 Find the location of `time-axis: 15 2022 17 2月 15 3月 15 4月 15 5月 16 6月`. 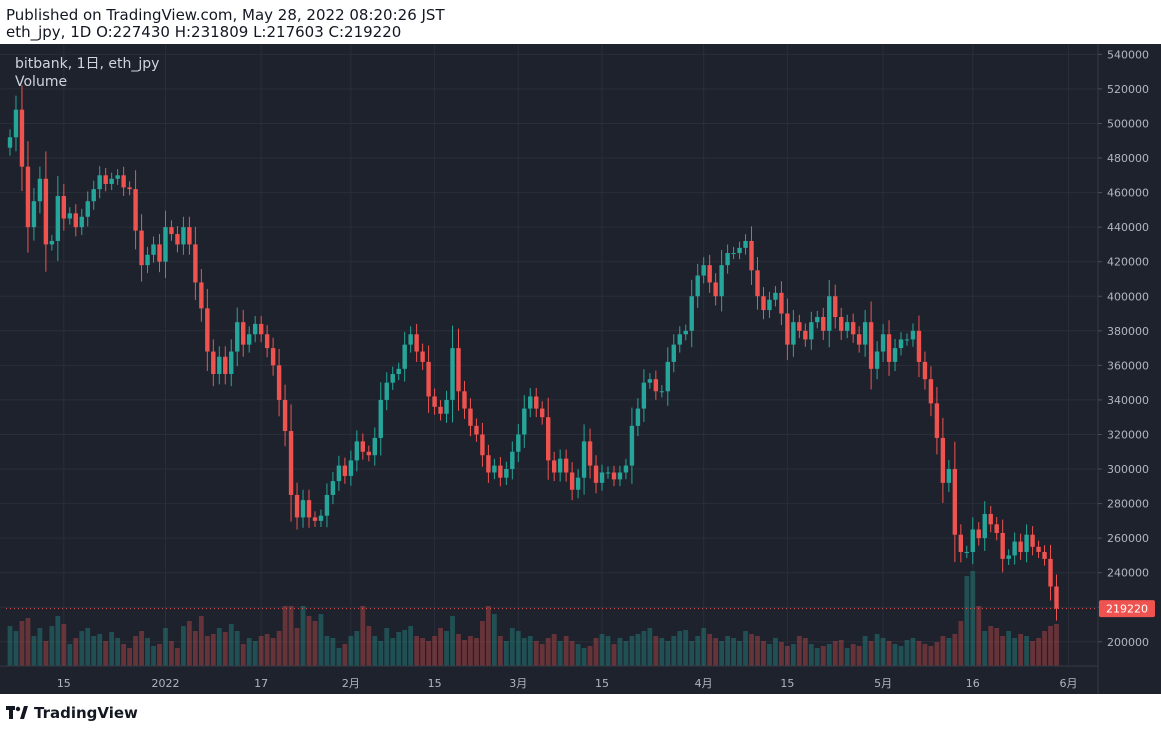

time-axis: 15 2022 17 2月 15 3月 15 4月 15 5月 16 6月 is located at coordinates (567, 683).